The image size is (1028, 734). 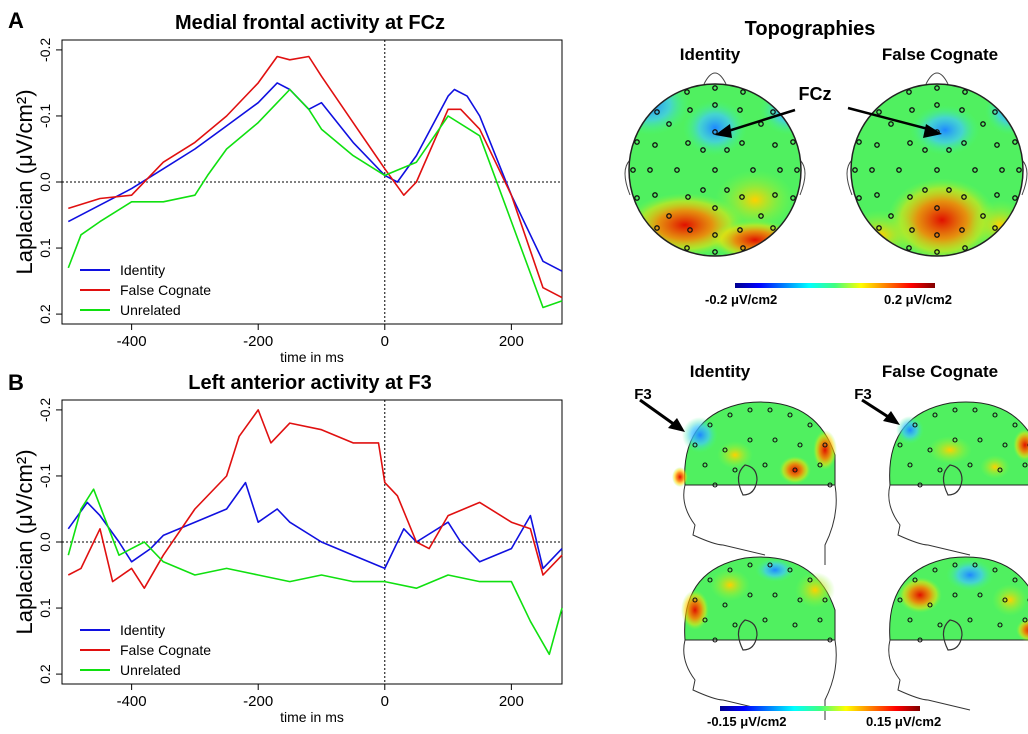 What do you see at coordinates (940, 371) in the screenshot?
I see `topo-false-cognate-label-side: False Cognate` at bounding box center [940, 371].